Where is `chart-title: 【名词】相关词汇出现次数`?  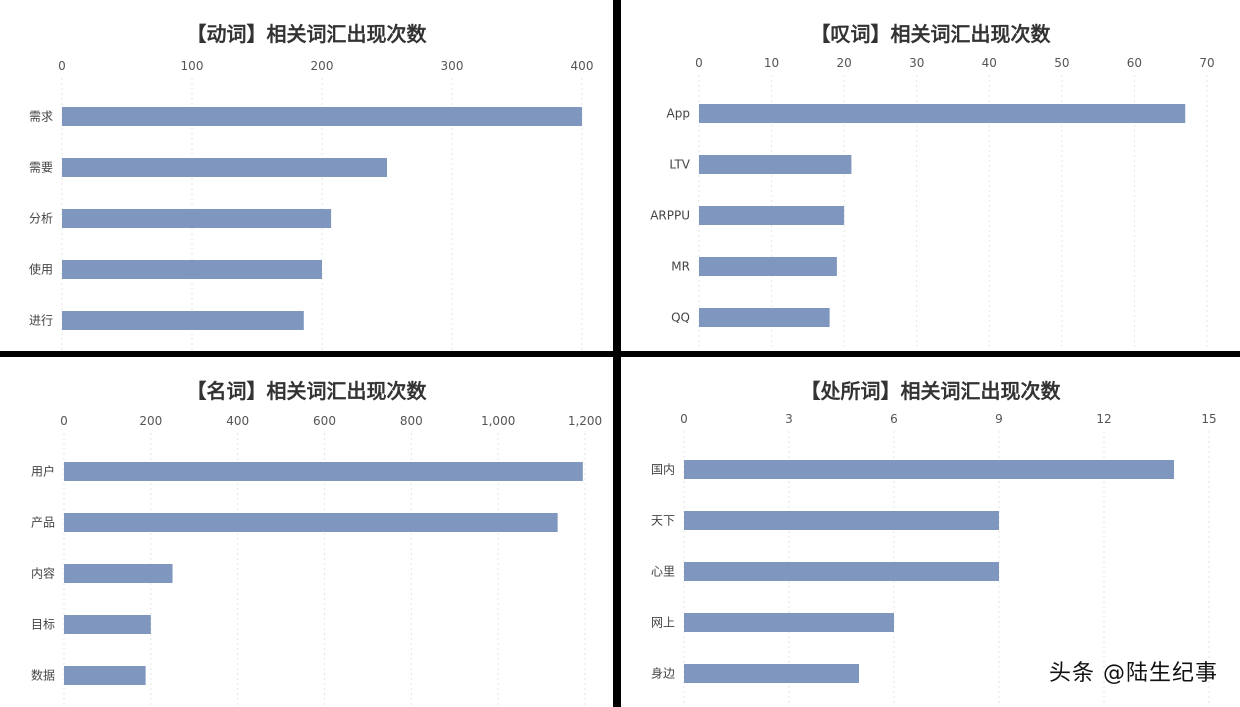
chart-title: 【名词】相关词汇出现次数 is located at coordinates (306, 391).